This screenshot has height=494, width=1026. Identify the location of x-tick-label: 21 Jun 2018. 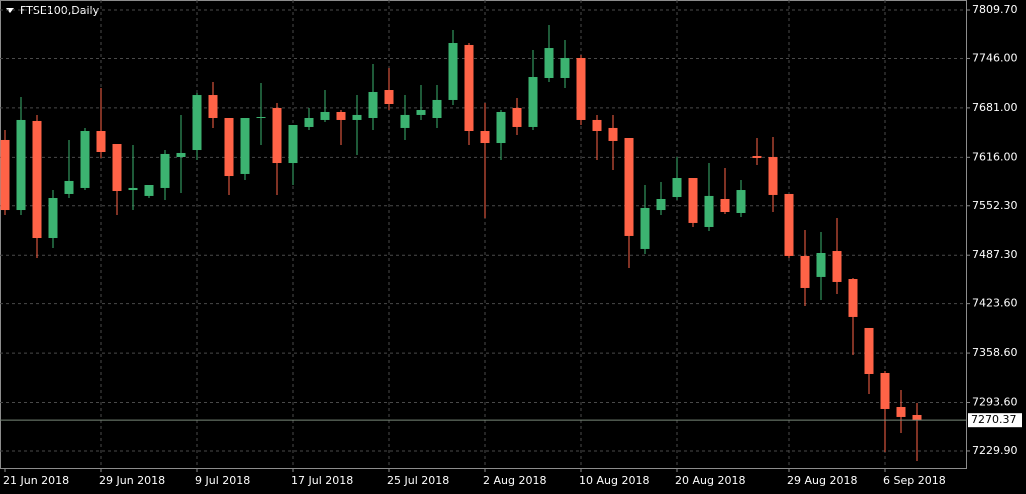
(36, 480).